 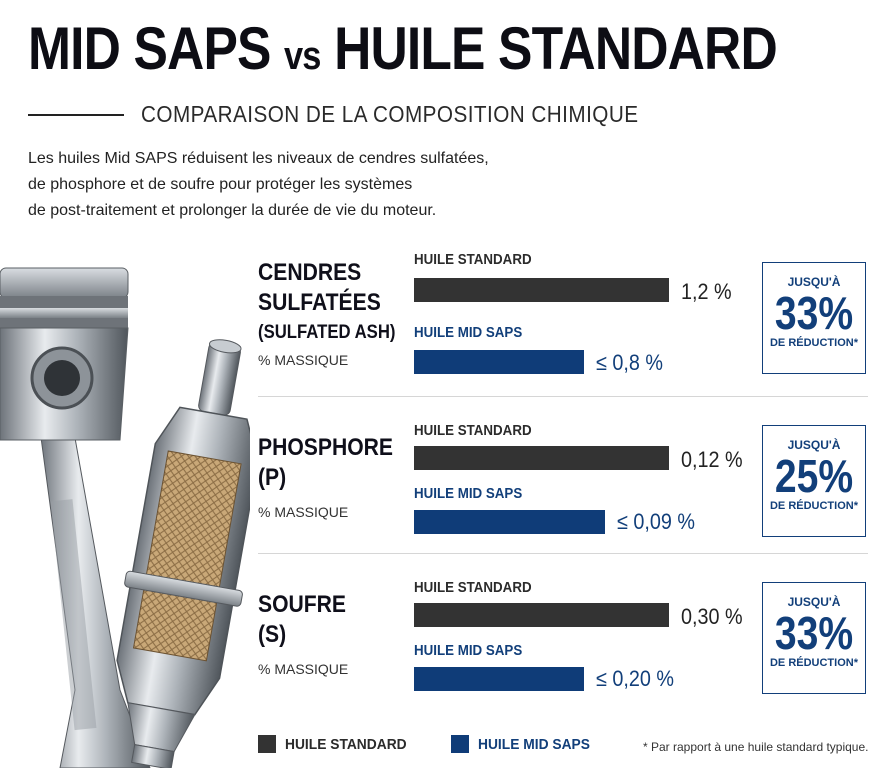 I want to click on page-title: MID SAPS vs HUILE STANDARD, so click(x=403, y=48).